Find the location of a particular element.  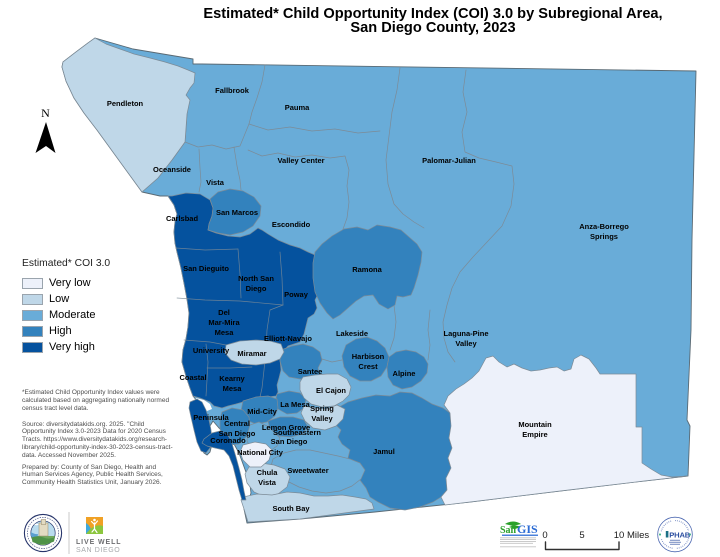

svg-text: Anza-Borrego is located at coordinates (604, 226).